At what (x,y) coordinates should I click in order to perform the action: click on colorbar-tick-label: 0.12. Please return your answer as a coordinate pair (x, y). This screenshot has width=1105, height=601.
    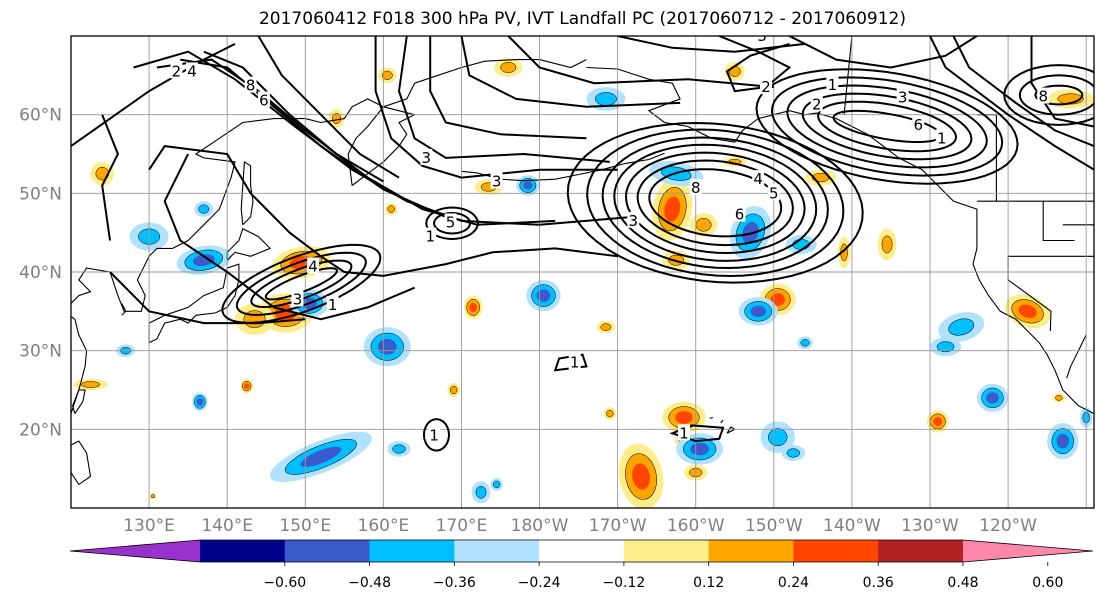
    Looking at the image, I should click on (708, 583).